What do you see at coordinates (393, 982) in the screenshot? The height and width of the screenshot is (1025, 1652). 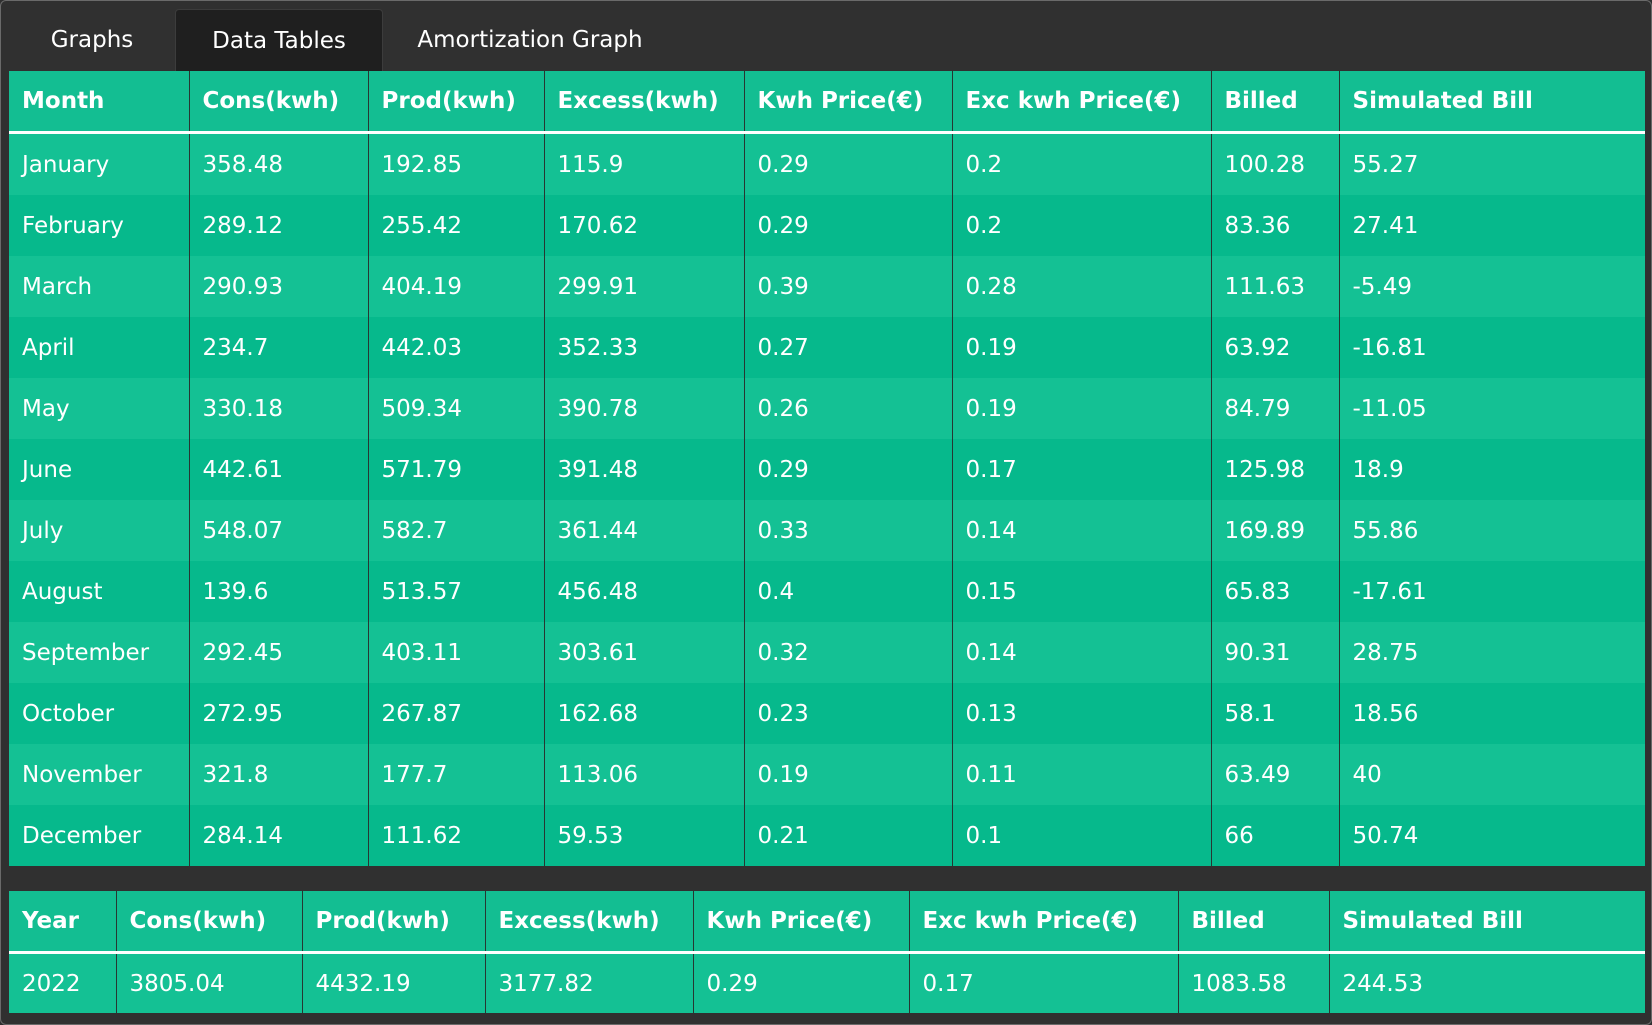 I see `table-cell: 4432.19` at bounding box center [393, 982].